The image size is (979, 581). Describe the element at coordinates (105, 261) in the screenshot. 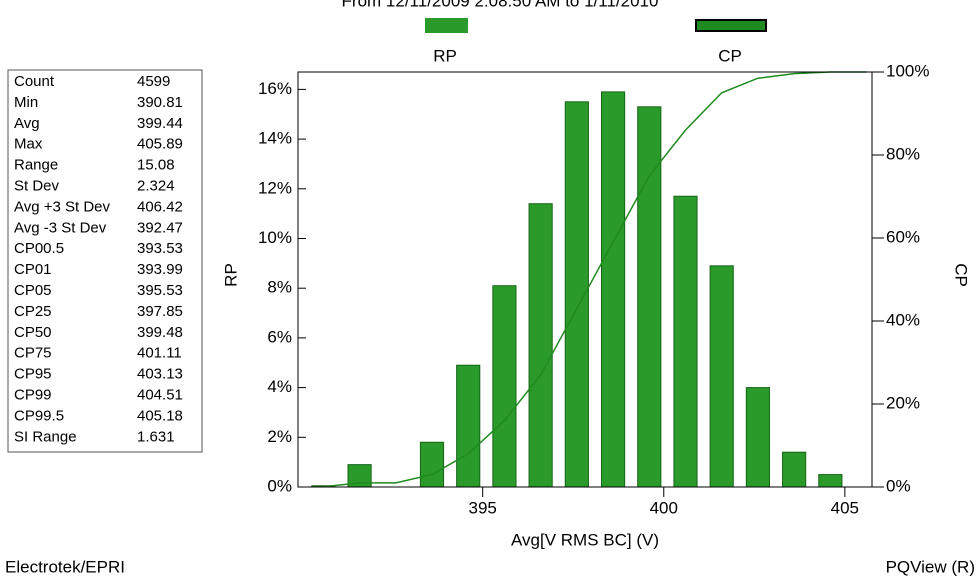

I see `stats-box` at that location.